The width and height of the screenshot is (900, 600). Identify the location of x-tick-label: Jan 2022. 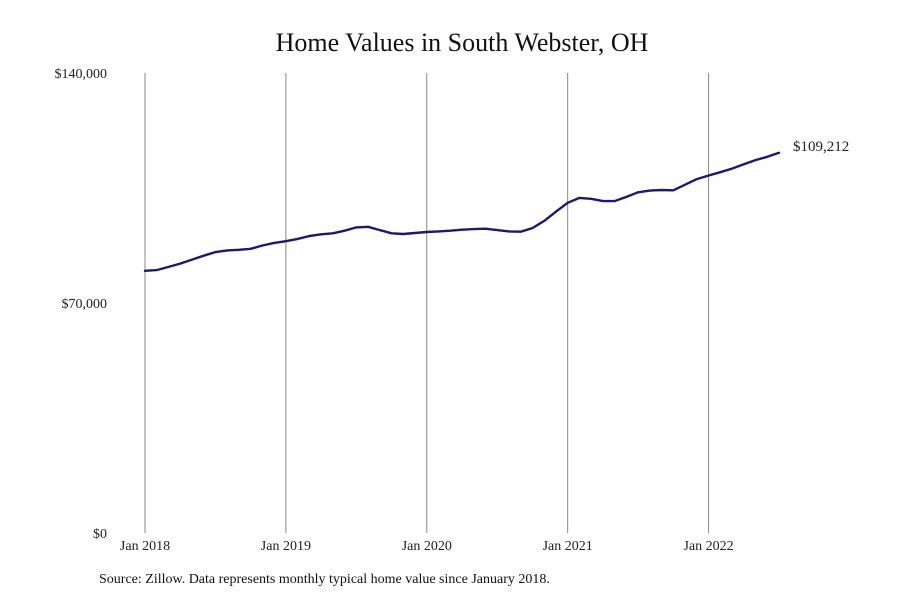
(708, 546).